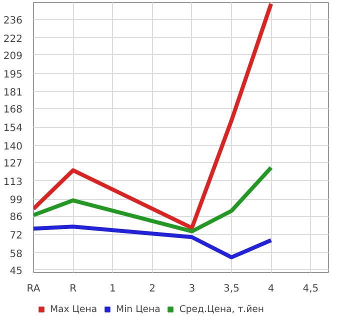 The height and width of the screenshot is (335, 345). I want to click on x-tick-label: R, so click(73, 289).